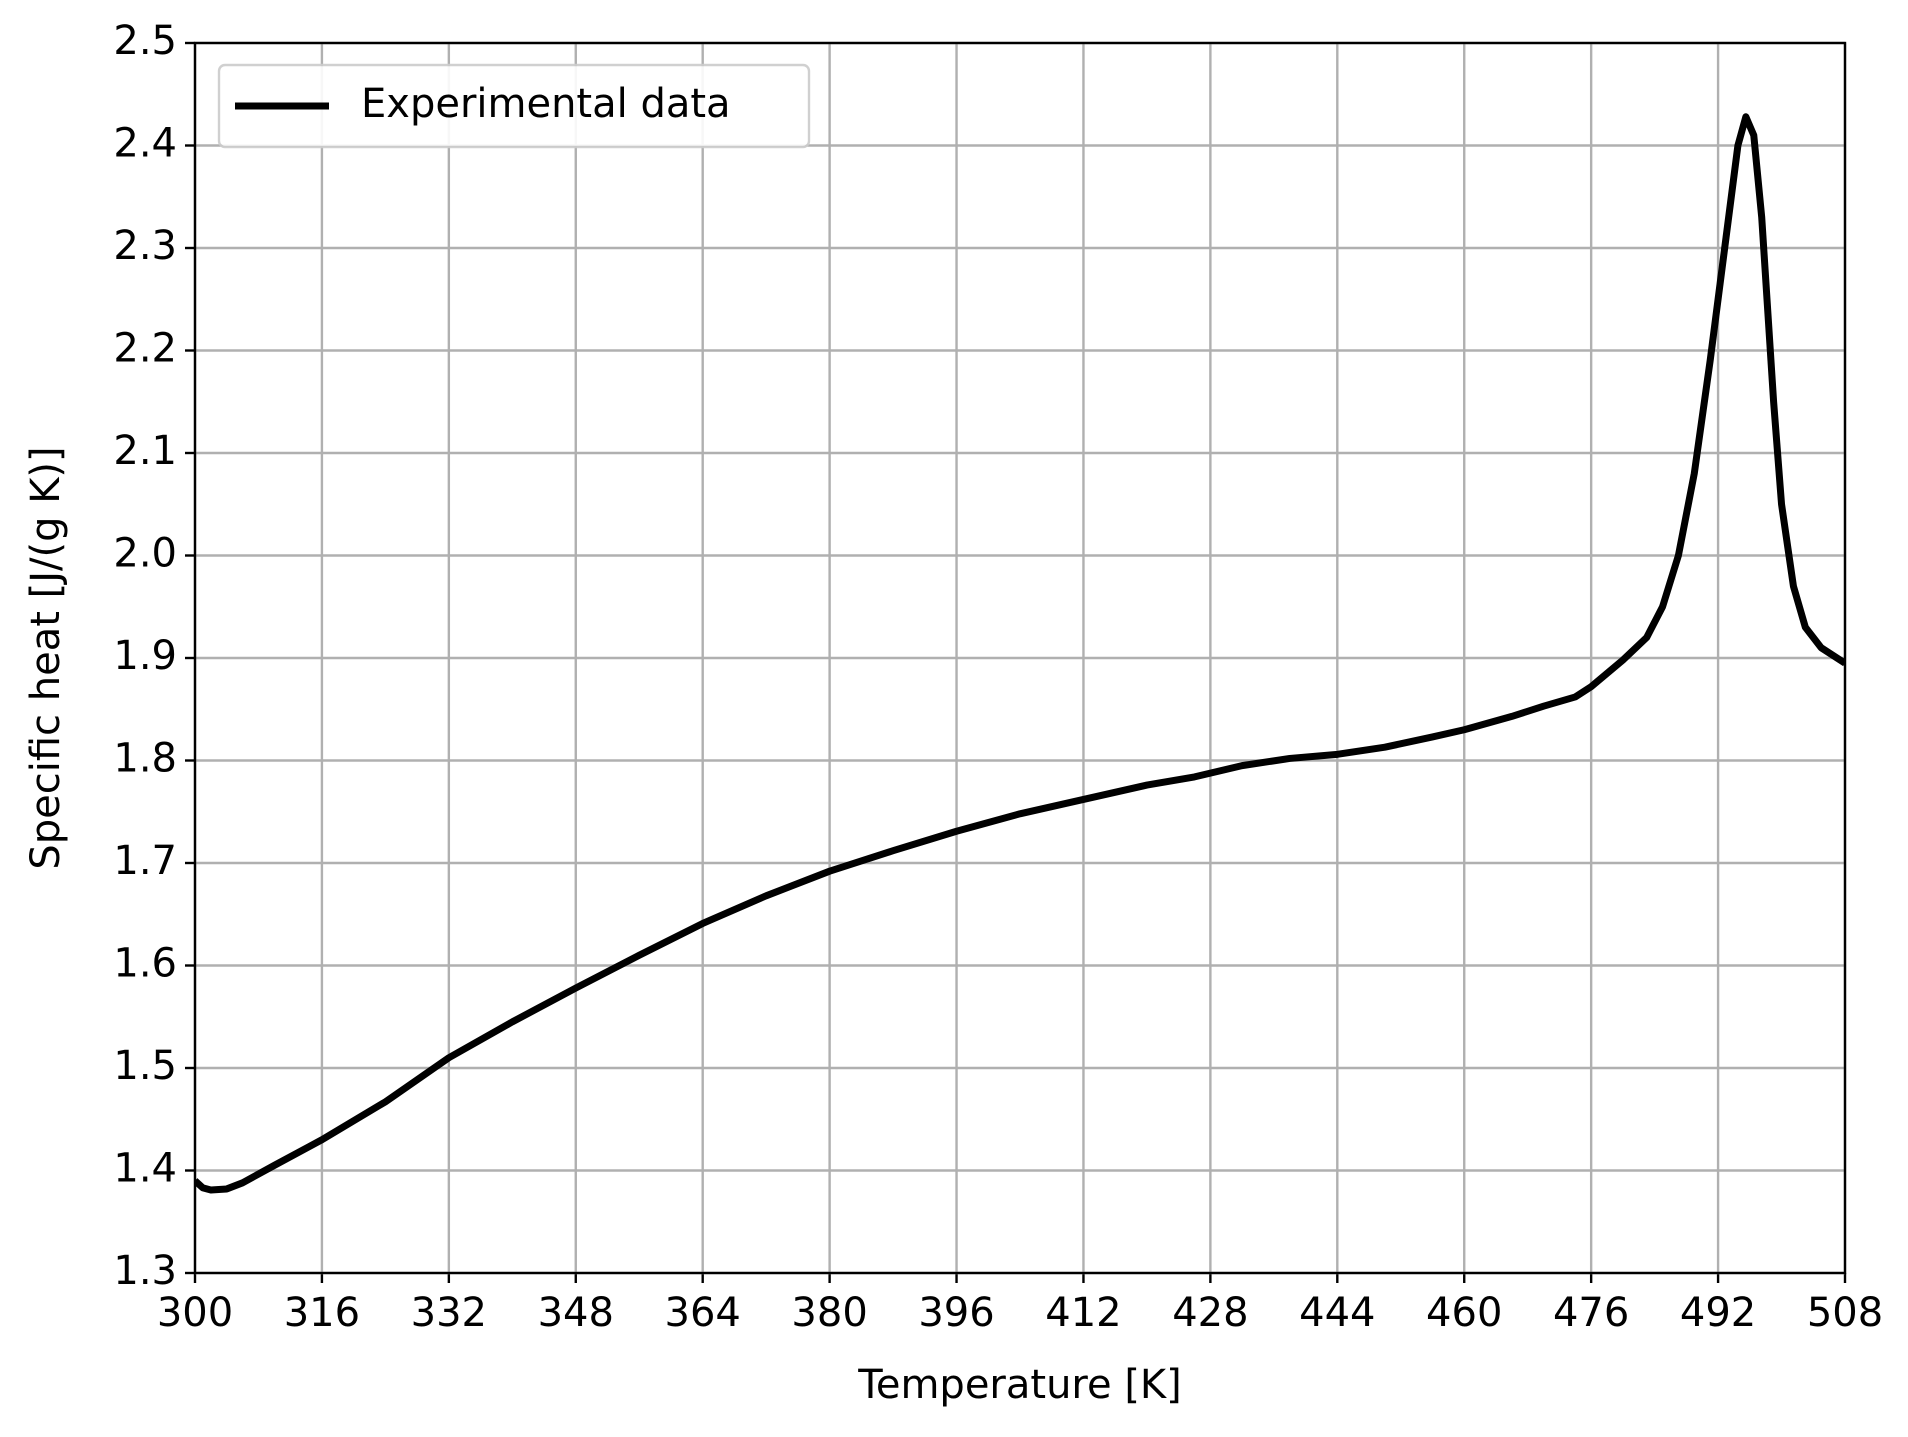 The image size is (1908, 1437). What do you see at coordinates (546, 104) in the screenshot?
I see `legend-label: Experimental data` at bounding box center [546, 104].